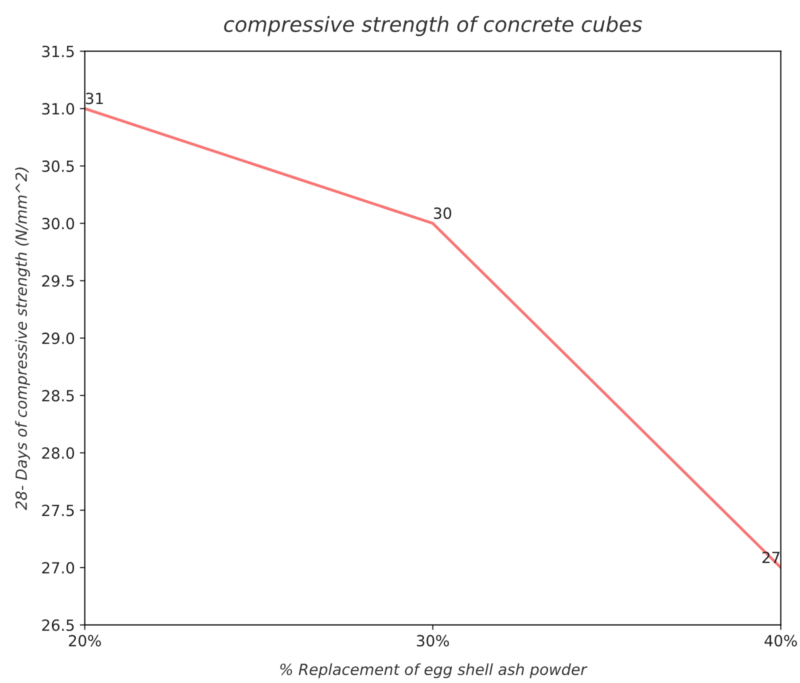  What do you see at coordinates (58, 109) in the screenshot?
I see `y-tick-label: 31.0` at bounding box center [58, 109].